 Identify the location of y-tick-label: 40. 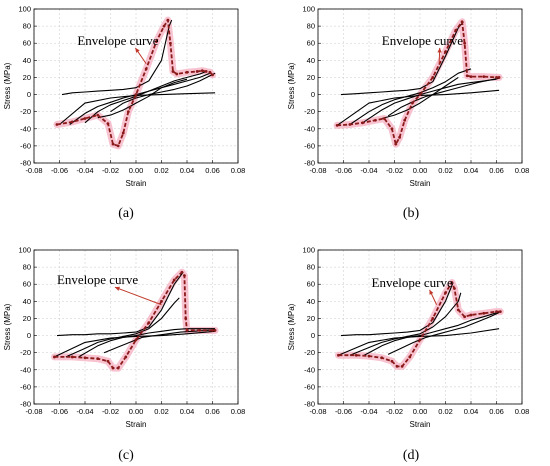
(311, 60).